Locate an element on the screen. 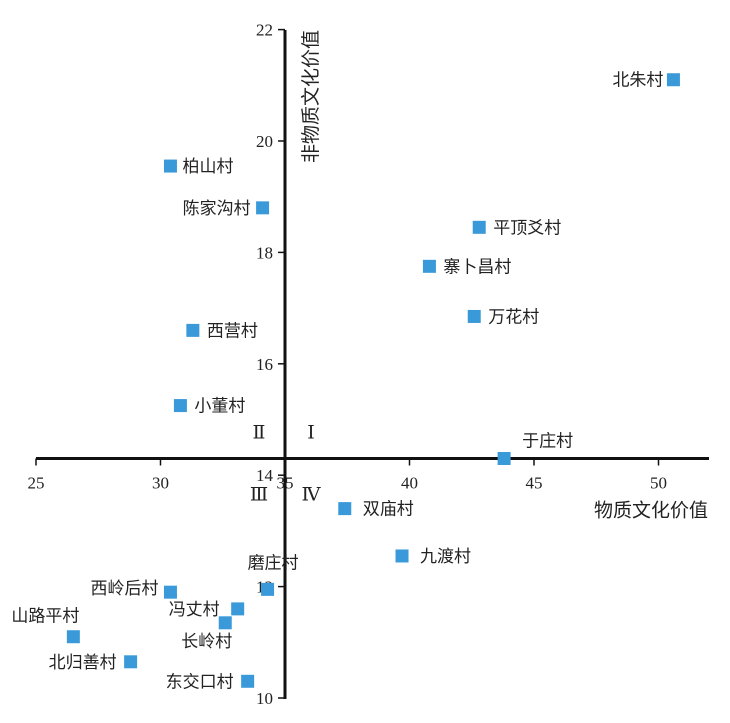 This screenshot has height=723, width=730. y-tick-label: 10 is located at coordinates (264, 698).